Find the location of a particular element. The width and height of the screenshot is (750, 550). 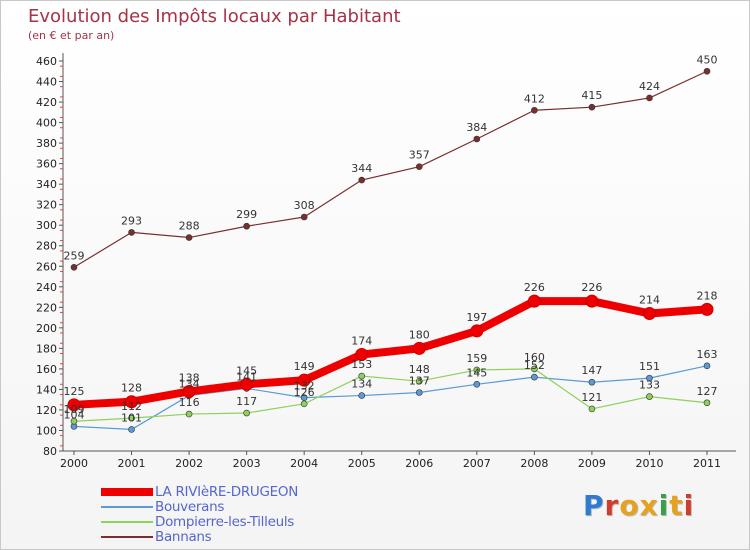

data-label: 127 is located at coordinates (707, 391).